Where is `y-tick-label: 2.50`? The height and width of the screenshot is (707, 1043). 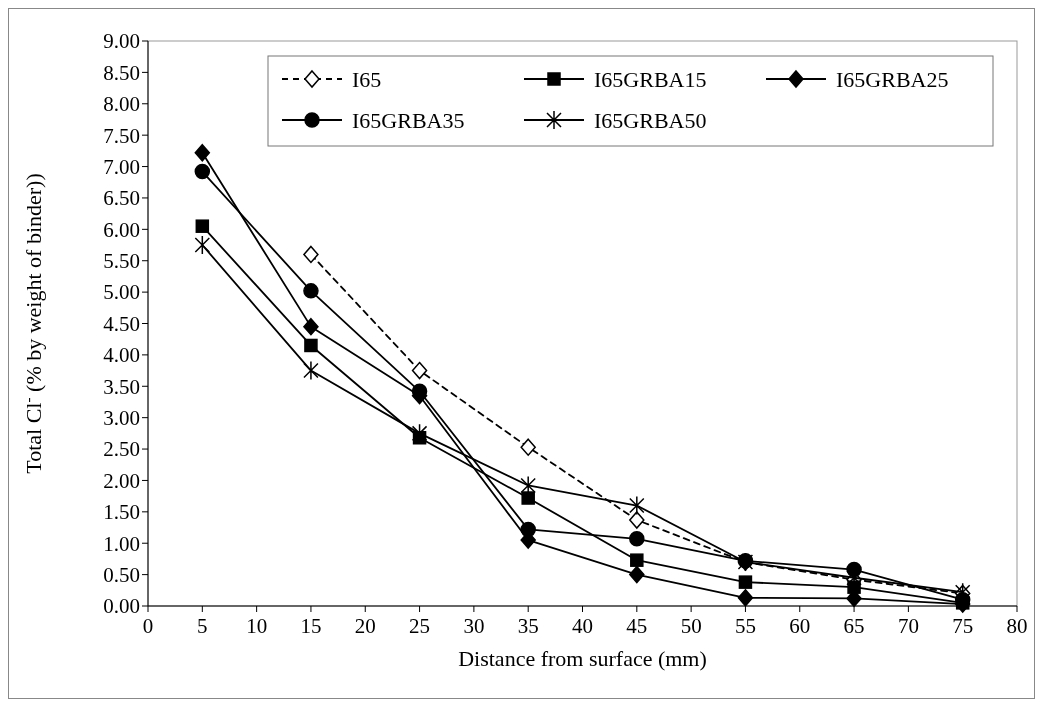
y-tick-label: 2.50 is located at coordinates (121, 449).